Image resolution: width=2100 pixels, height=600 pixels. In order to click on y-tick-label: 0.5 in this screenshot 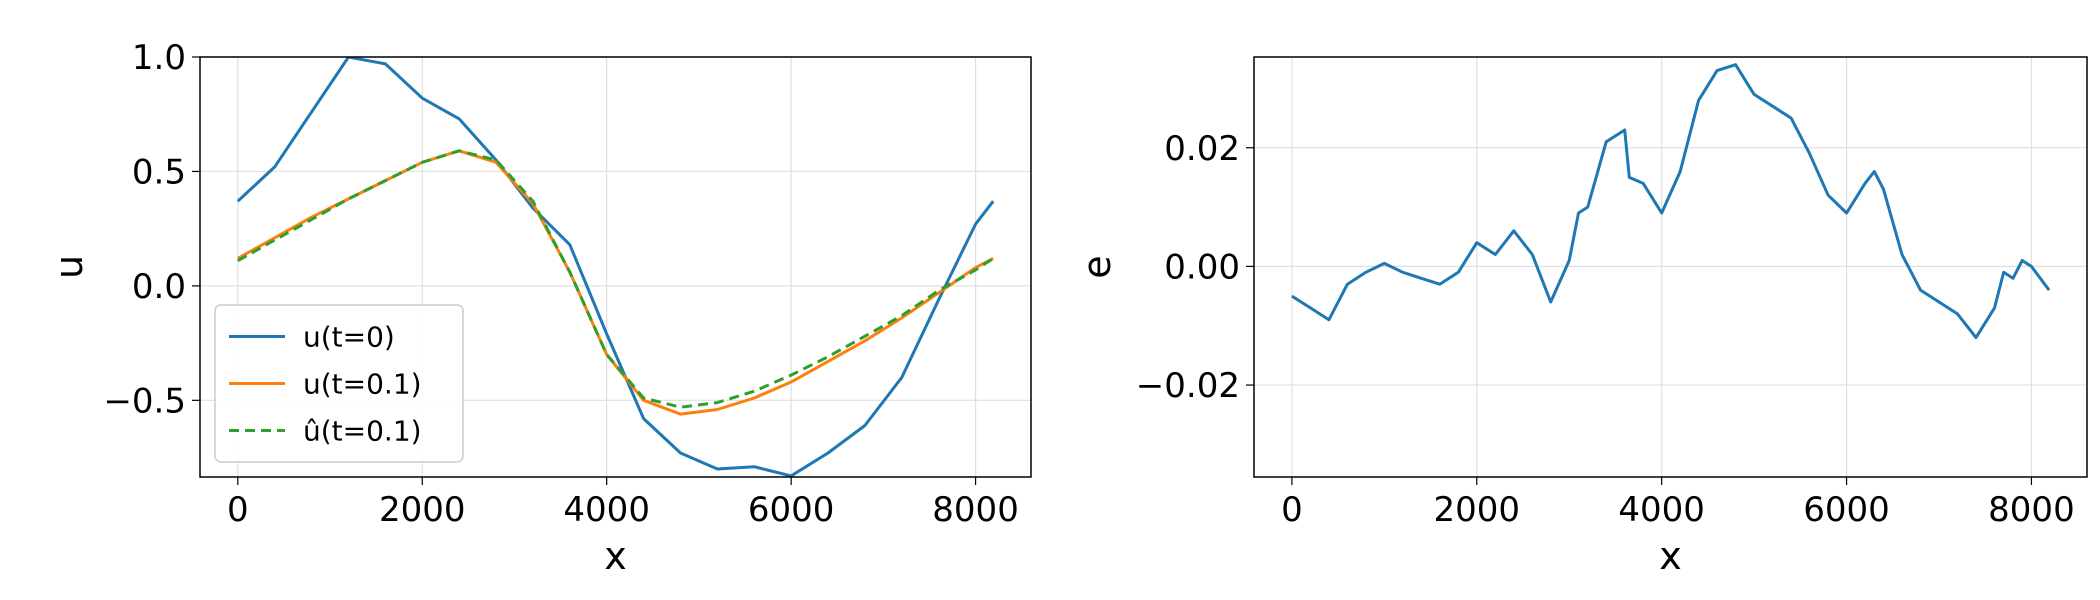, I will do `click(159, 172)`.